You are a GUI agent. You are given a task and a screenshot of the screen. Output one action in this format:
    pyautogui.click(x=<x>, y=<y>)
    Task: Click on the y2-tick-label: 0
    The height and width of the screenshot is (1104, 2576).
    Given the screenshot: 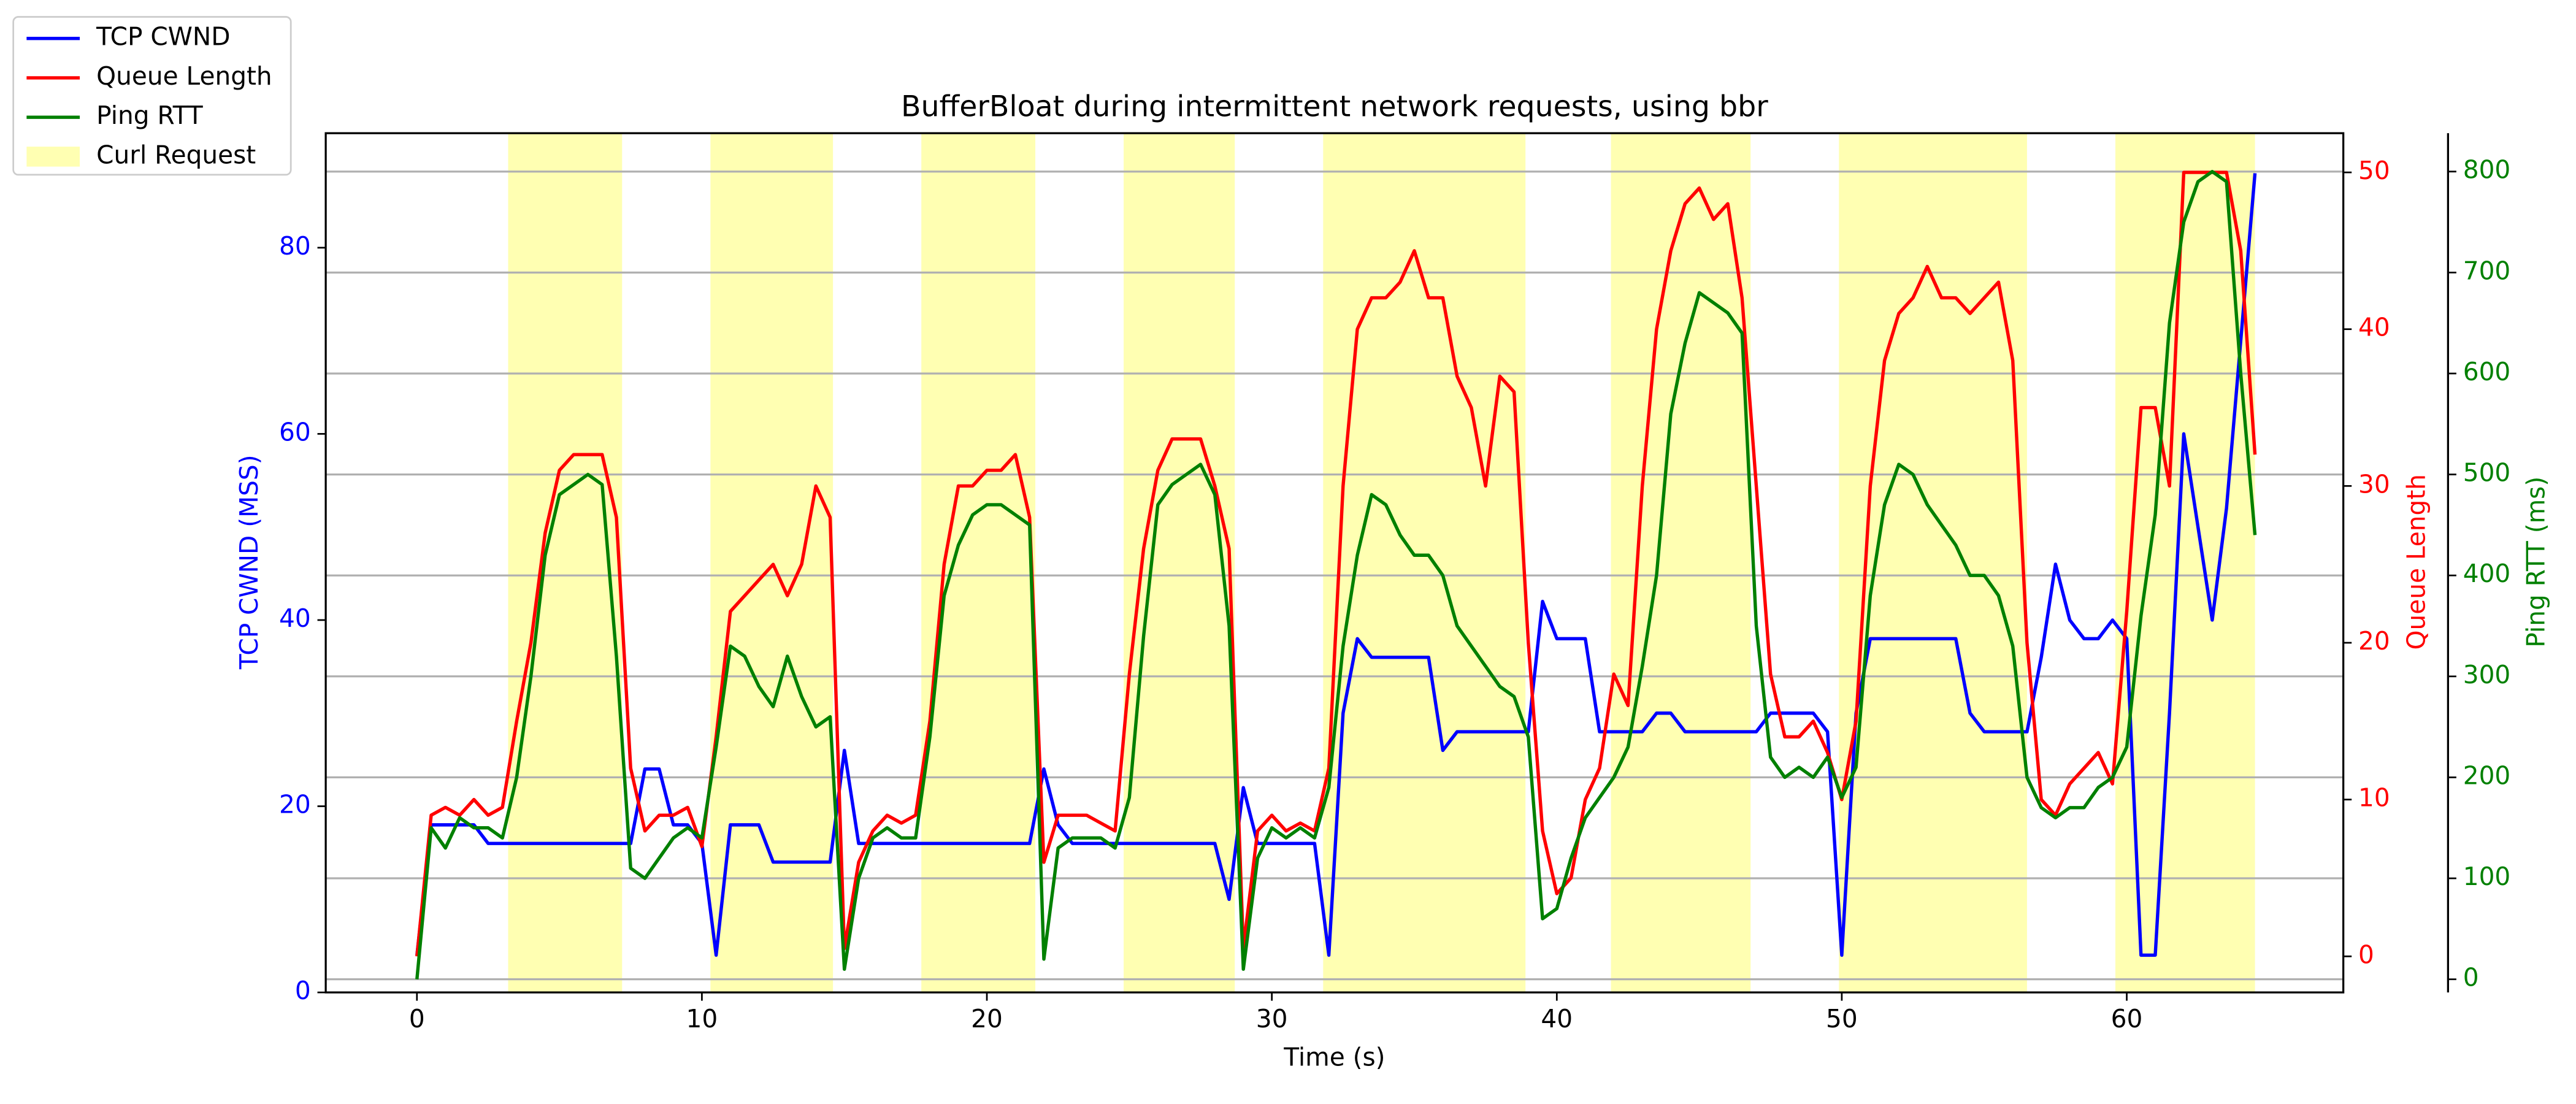 What is the action you would take?
    pyautogui.click(x=2366, y=954)
    